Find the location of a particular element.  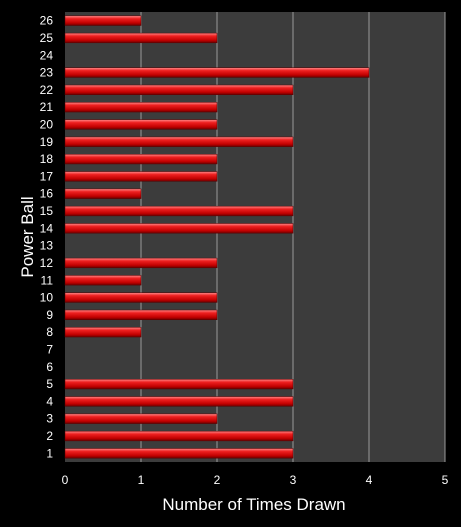

x-tick-label: 3 is located at coordinates (293, 480).